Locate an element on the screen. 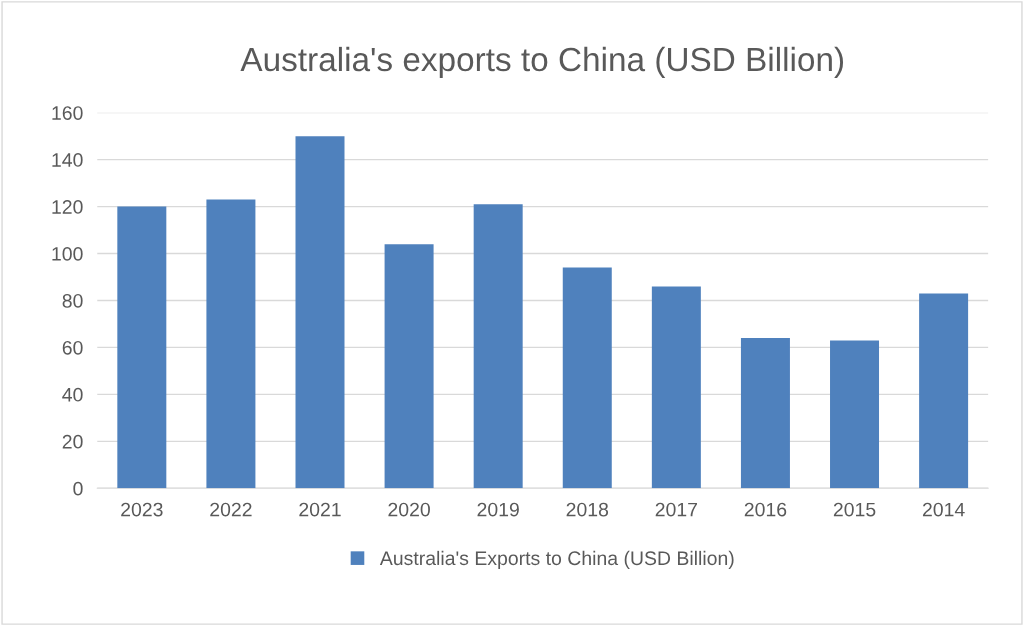 The height and width of the screenshot is (626, 1024). x-tick-label: 2016 is located at coordinates (765, 509).